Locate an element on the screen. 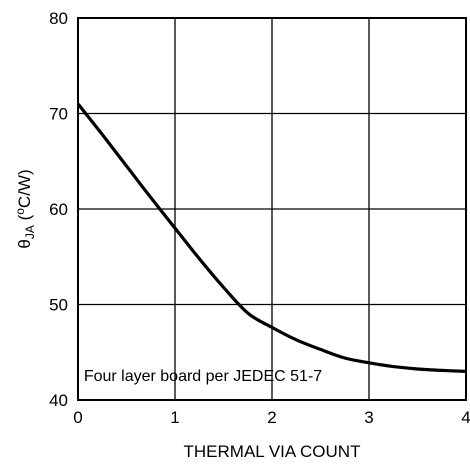 Image resolution: width=470 pixels, height=464 pixels. annotation-label: Four layer board per JEDEC 51-7 is located at coordinates (203, 376).